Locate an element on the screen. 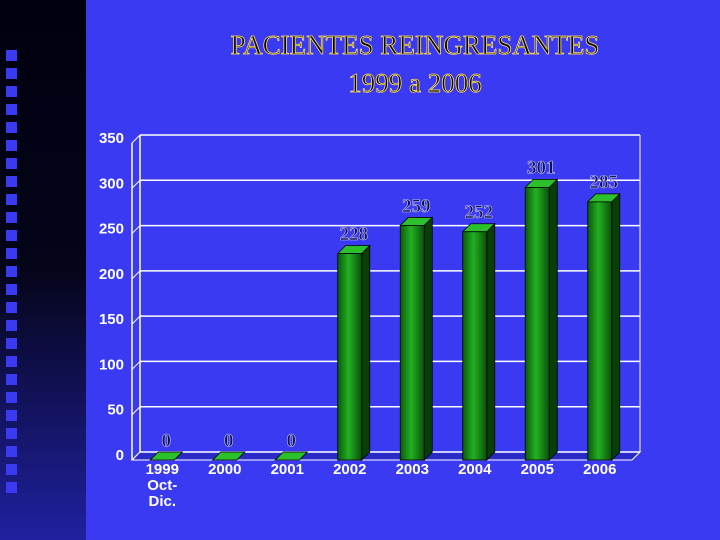 The image size is (720, 540). data-label: 252 is located at coordinates (479, 212).